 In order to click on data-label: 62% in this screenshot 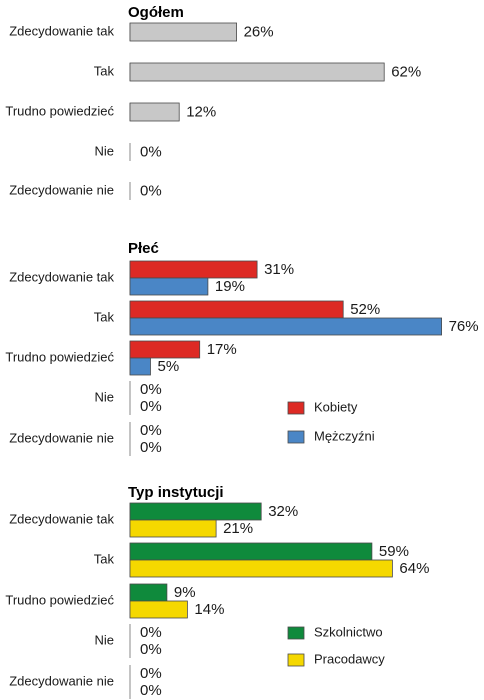, I will do `click(406, 71)`.